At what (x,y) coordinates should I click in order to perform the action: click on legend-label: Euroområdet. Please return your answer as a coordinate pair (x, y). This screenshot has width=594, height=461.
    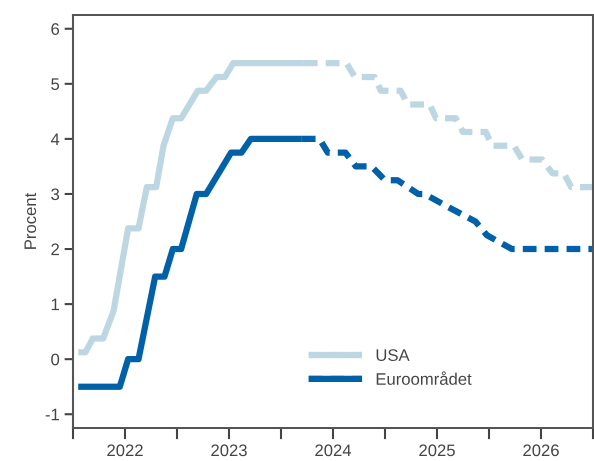
    Looking at the image, I should click on (424, 378).